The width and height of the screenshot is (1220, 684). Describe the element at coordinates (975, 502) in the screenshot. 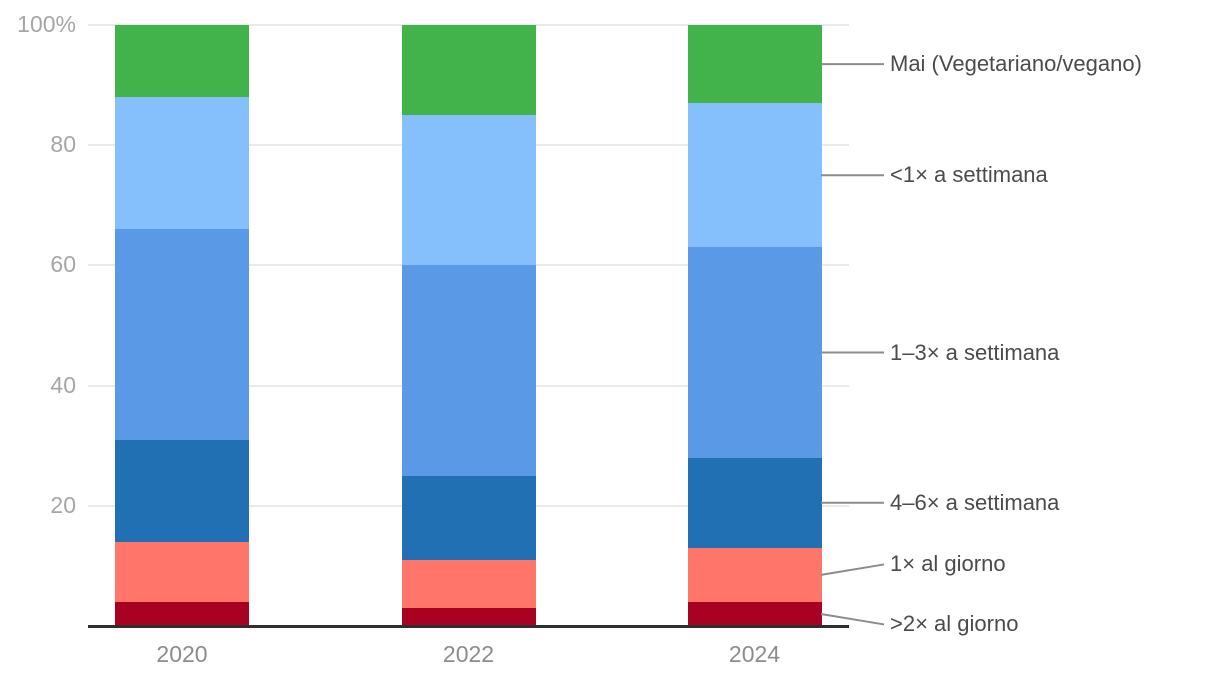

I see `legend-label-series-3: 4–6× a settimana` at that location.